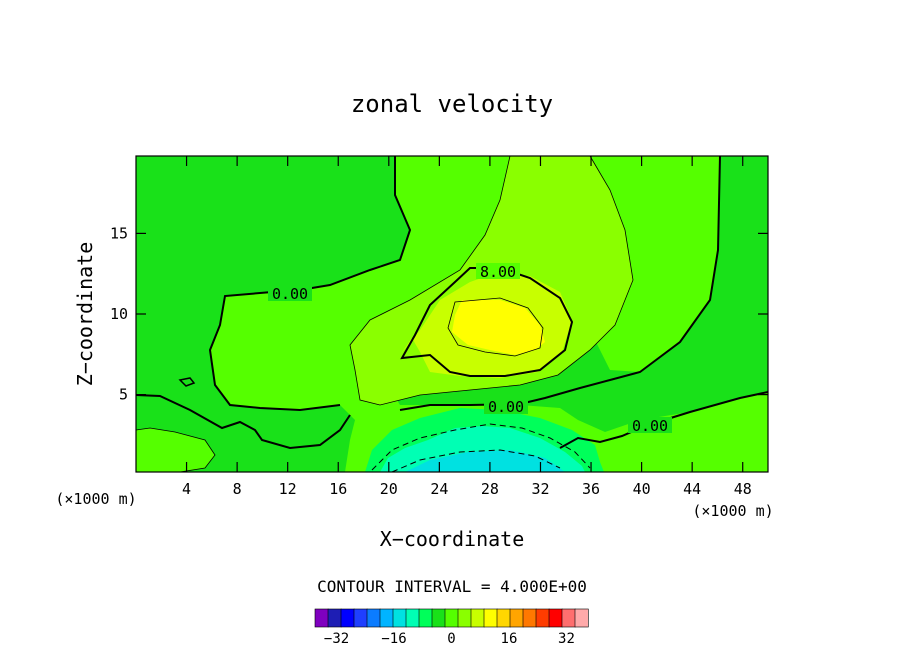  I want to click on region-neg12-neg8, so click(485, 461).